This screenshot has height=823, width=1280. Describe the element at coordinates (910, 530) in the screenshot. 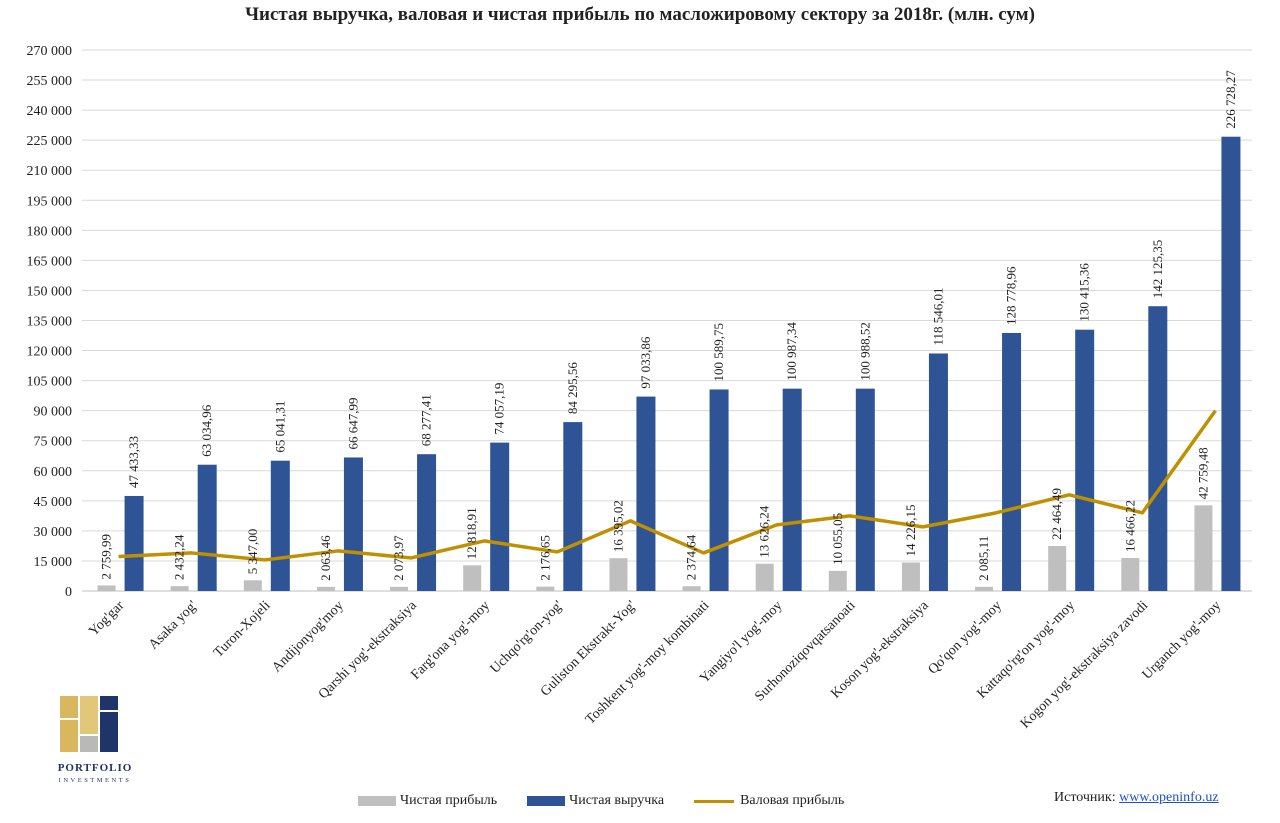

I see `data-label-net-profit: 14 226,15` at that location.